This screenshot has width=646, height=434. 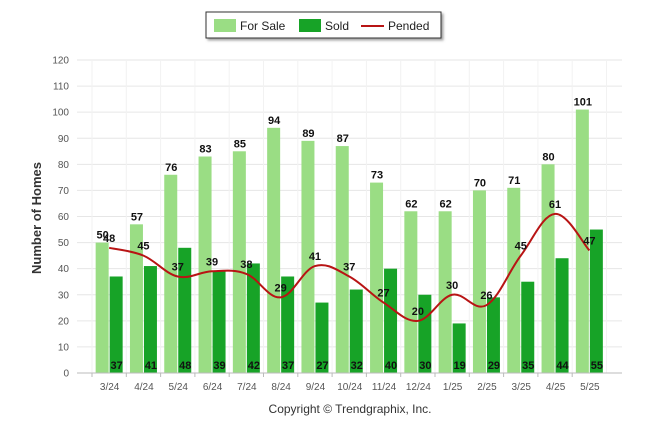 What do you see at coordinates (349, 387) in the screenshot?
I see `x-tick-label-10/24: 10/24` at bounding box center [349, 387].